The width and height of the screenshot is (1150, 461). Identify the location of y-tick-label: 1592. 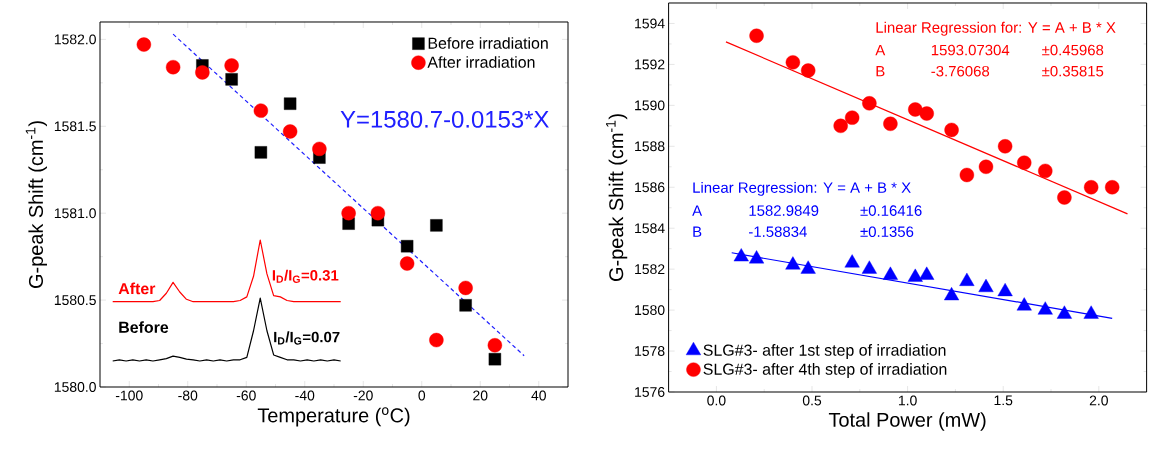
(650, 64).